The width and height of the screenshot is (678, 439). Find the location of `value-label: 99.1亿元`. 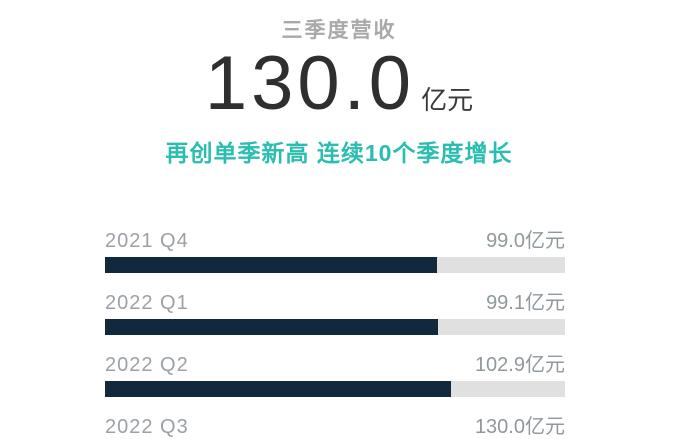

value-label: 99.1亿元 is located at coordinates (525, 303).